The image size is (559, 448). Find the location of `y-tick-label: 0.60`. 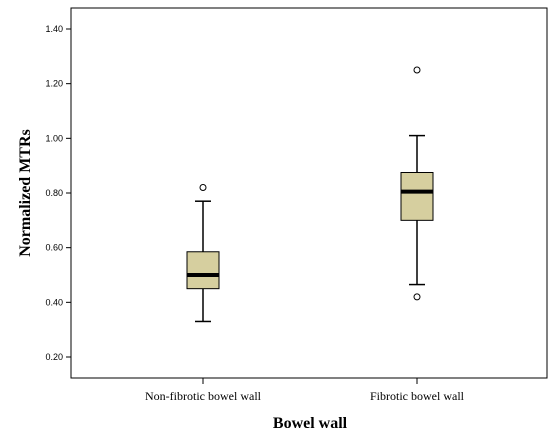

y-tick-label: 0.60 is located at coordinates (54, 248).